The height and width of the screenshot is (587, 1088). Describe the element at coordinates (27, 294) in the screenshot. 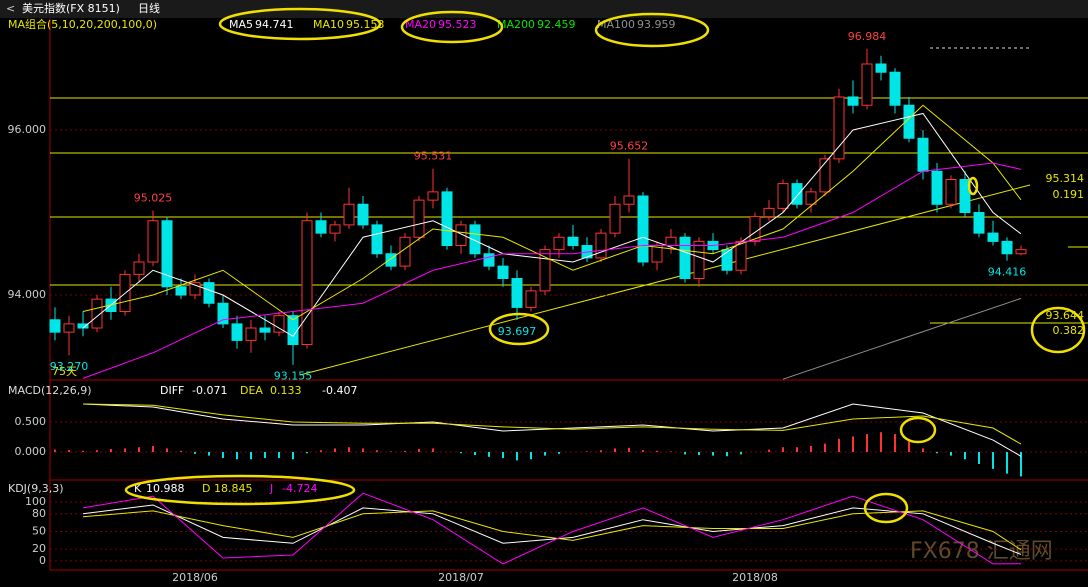

I see `y-tick-label: 94.000` at that location.